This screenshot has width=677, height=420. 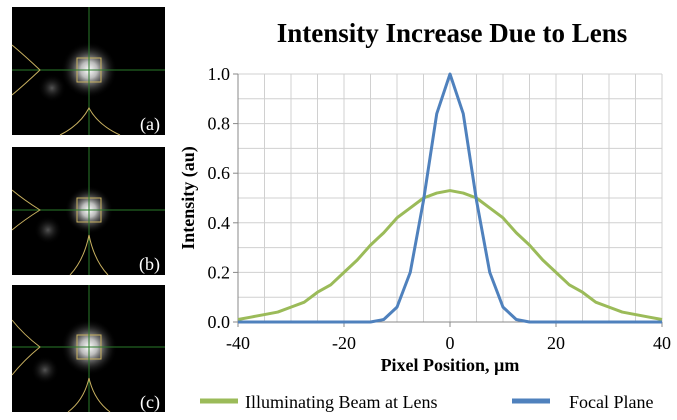 I want to click on panel-c: (c), so click(x=88, y=349).